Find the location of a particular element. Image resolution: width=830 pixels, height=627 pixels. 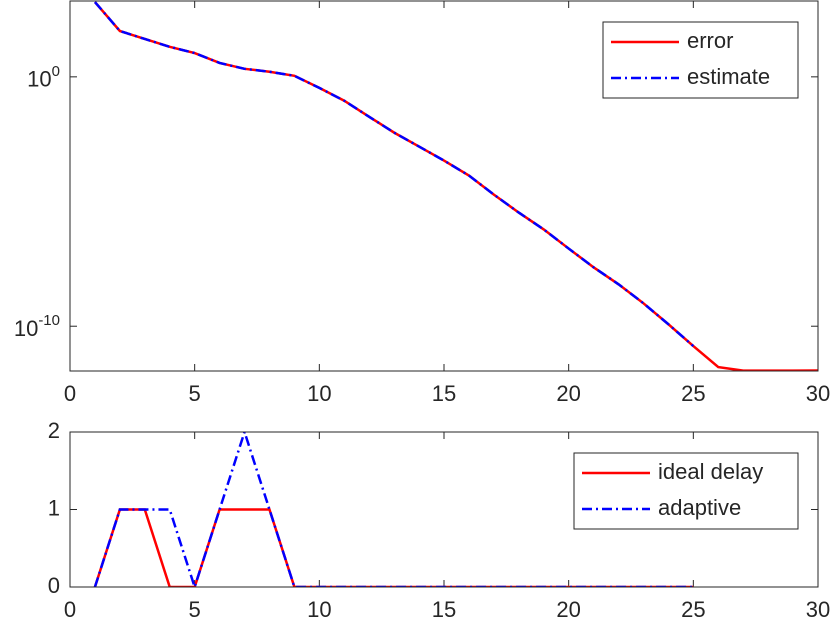

legend-label: ideal delay is located at coordinates (710, 471).